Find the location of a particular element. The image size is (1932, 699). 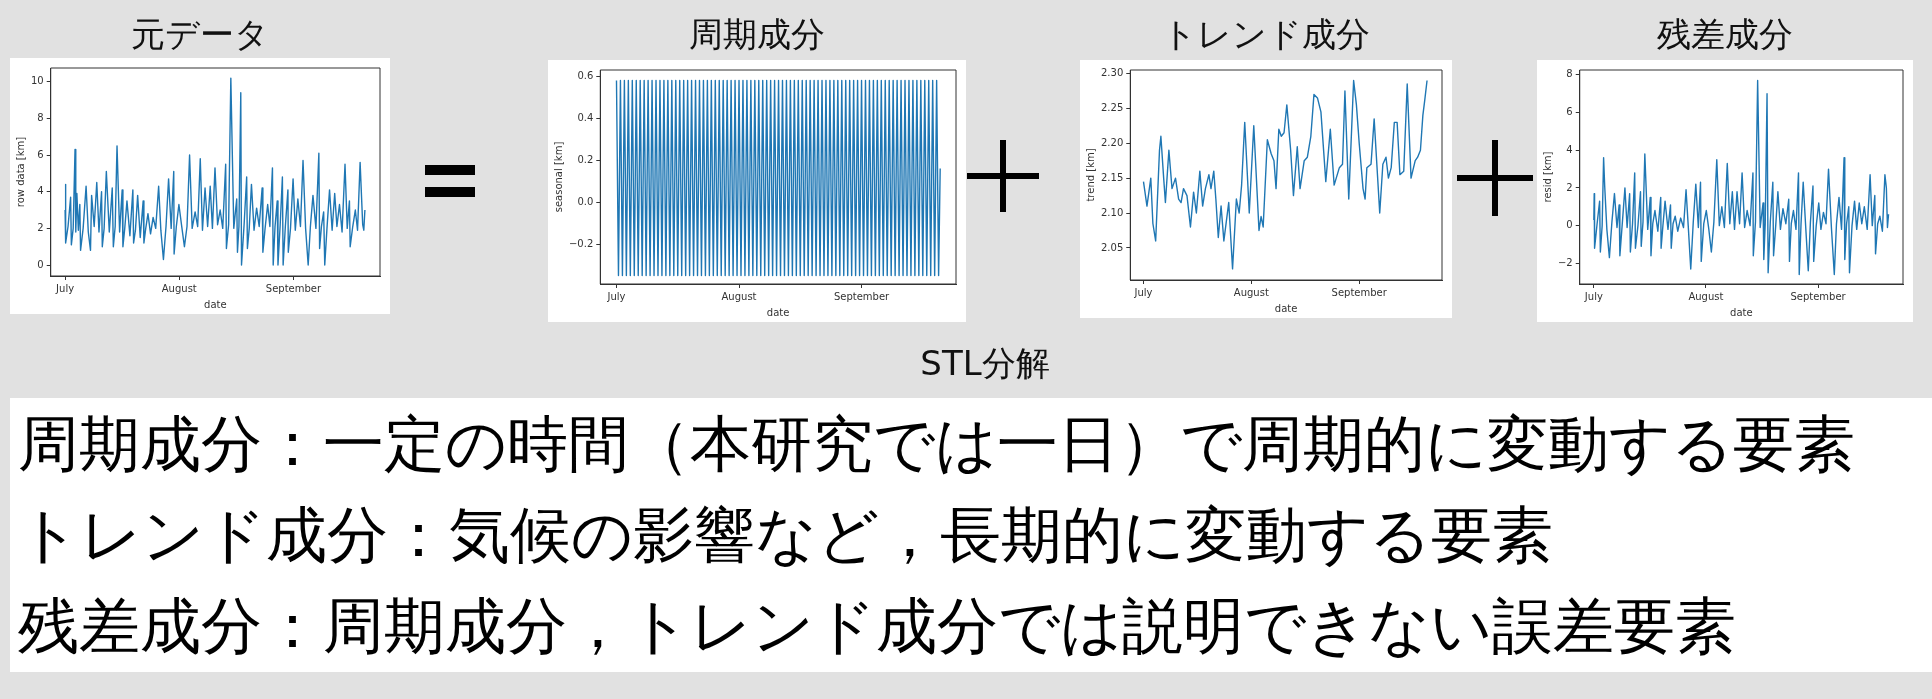

chart-title: 周期成分 is located at coordinates (757, 34).